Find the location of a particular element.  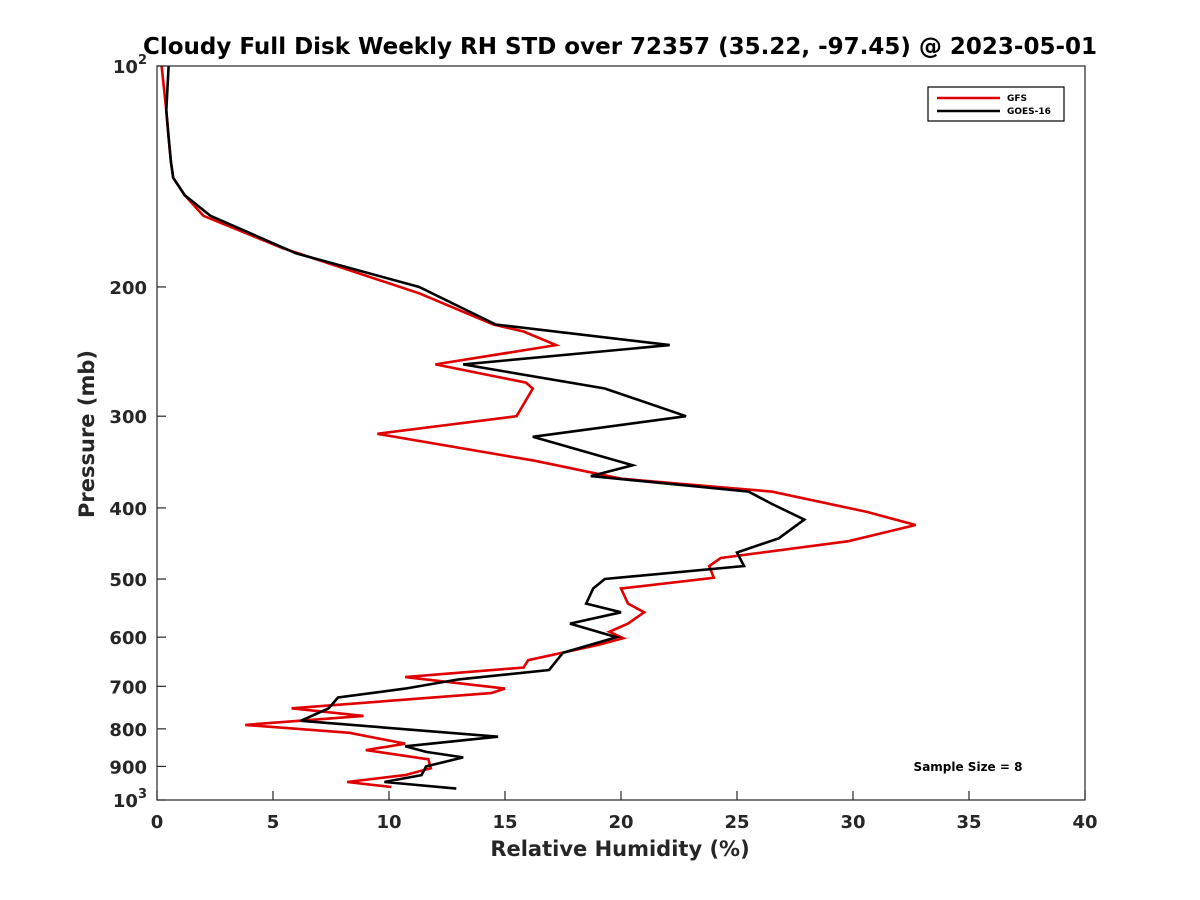

y-tick-label: 600 is located at coordinates (128, 638).